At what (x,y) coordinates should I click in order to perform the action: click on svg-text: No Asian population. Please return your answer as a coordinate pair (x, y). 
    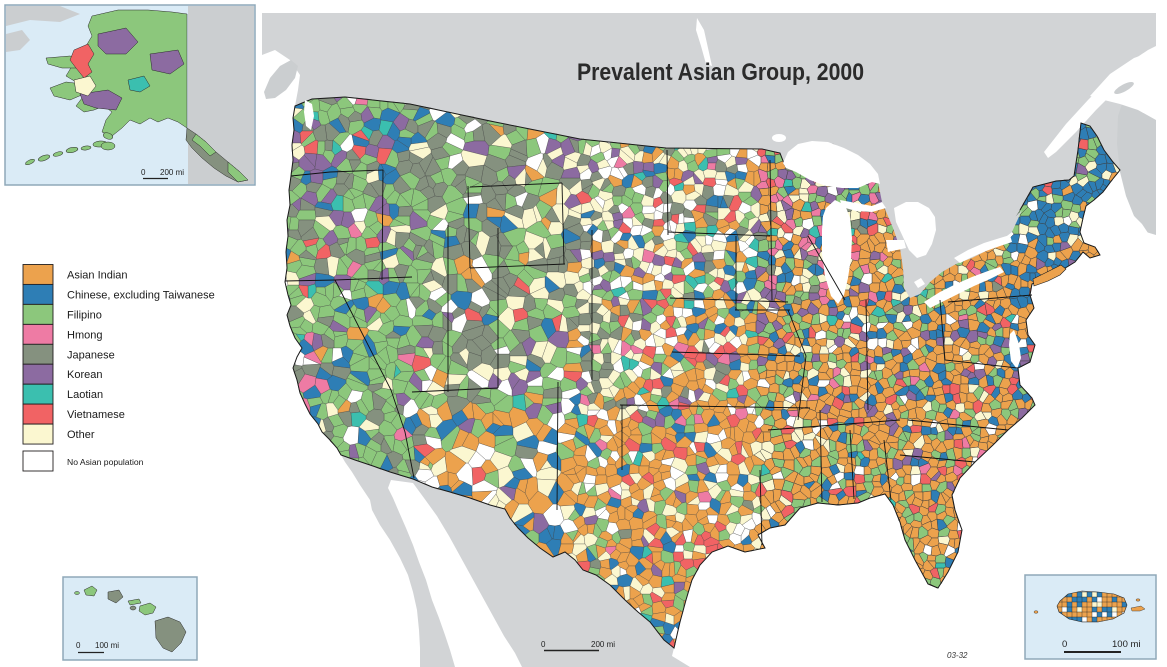
    Looking at the image, I should click on (105, 462).